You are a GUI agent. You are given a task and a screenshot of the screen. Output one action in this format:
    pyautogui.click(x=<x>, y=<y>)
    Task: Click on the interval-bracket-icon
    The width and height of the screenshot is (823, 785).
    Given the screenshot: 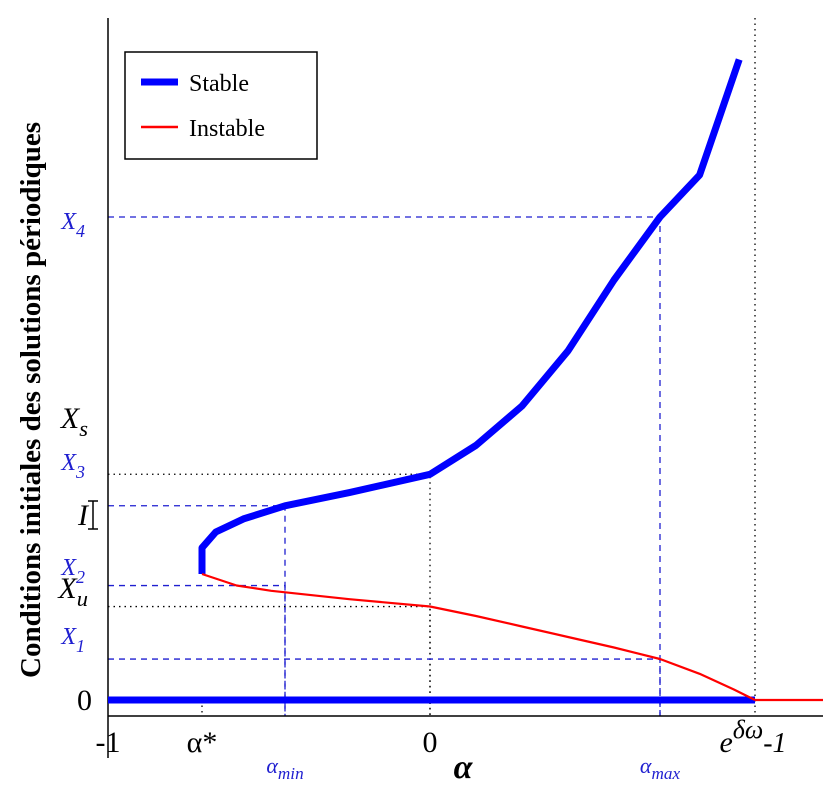 What is the action you would take?
    pyautogui.click(x=93, y=515)
    